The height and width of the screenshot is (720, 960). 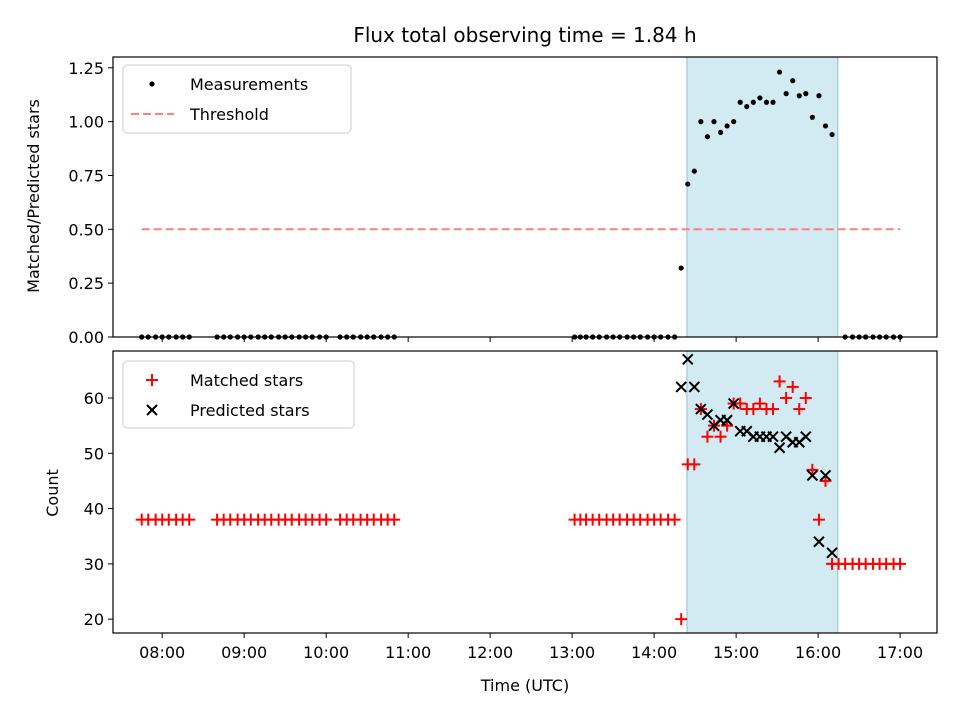 What do you see at coordinates (490, 652) in the screenshot?
I see `x-tick-label: 12:00` at bounding box center [490, 652].